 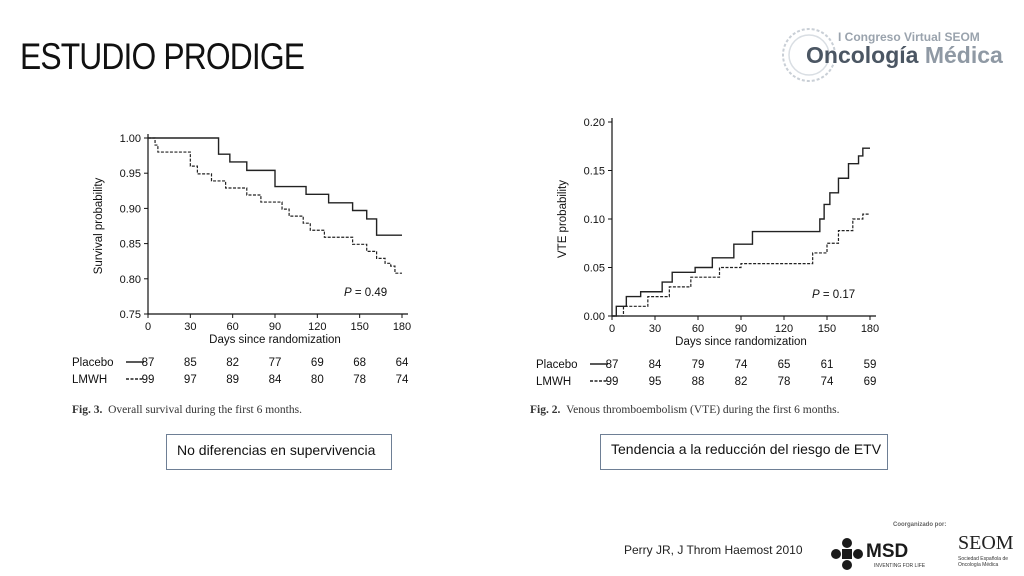 I want to click on y-tick-label: 0.15, so click(x=594, y=172).